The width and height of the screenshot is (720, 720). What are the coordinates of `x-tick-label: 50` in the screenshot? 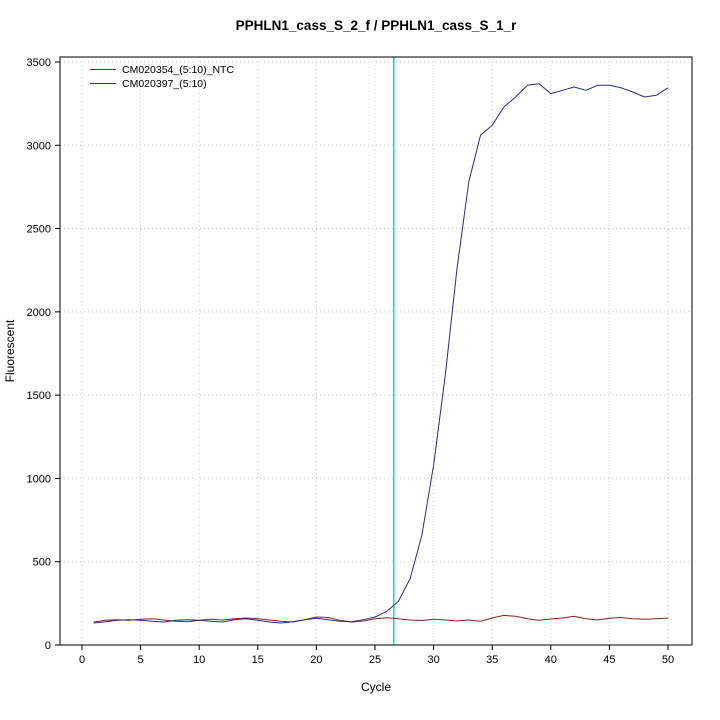 It's located at (668, 660).